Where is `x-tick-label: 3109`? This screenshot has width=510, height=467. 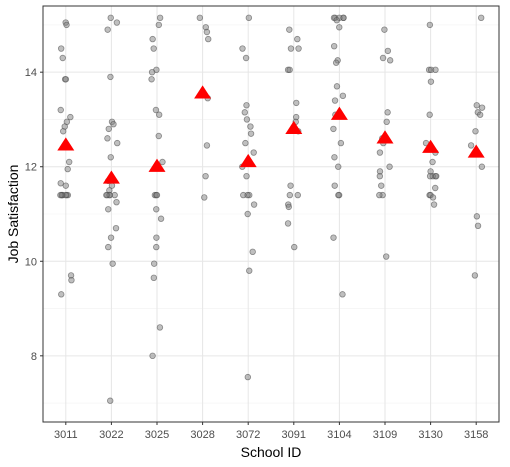 x-tick-label: 3109 is located at coordinates (385, 435).